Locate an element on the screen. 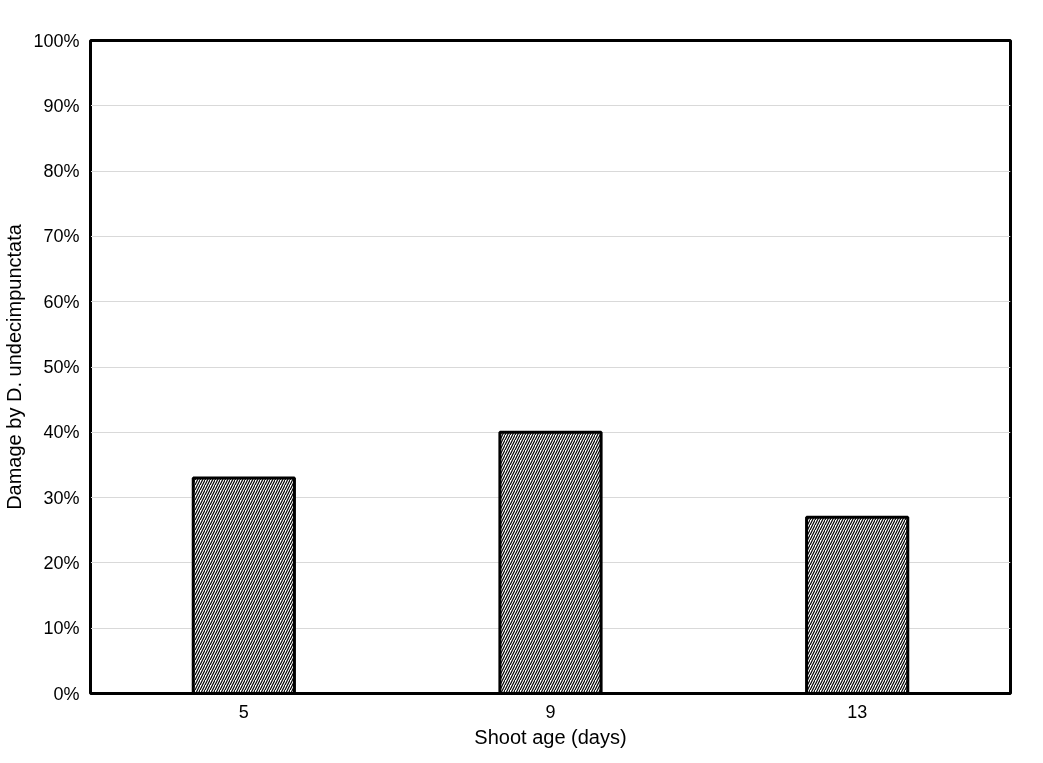 The height and width of the screenshot is (763, 1043). x-axis-title: Shoot age (days) is located at coordinates (550, 736).